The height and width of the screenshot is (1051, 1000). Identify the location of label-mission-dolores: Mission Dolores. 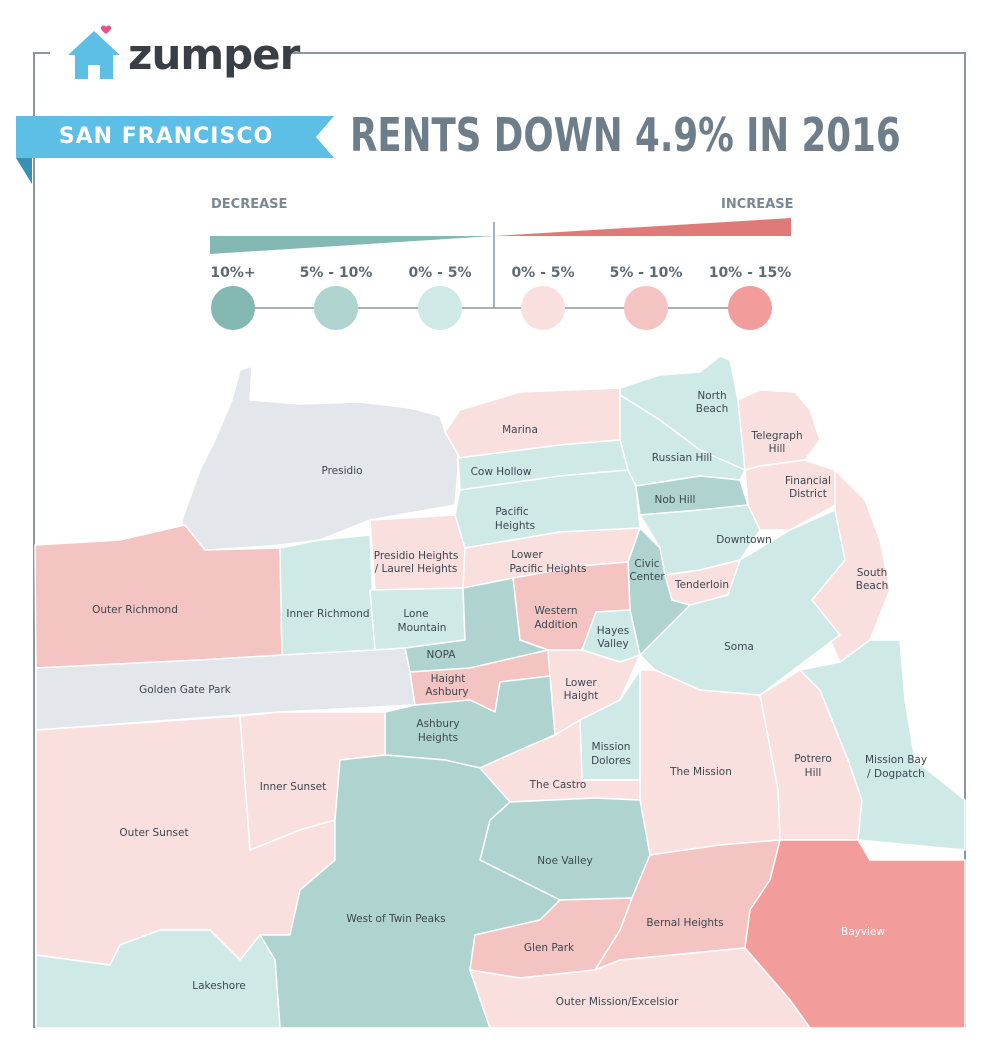
(611, 754).